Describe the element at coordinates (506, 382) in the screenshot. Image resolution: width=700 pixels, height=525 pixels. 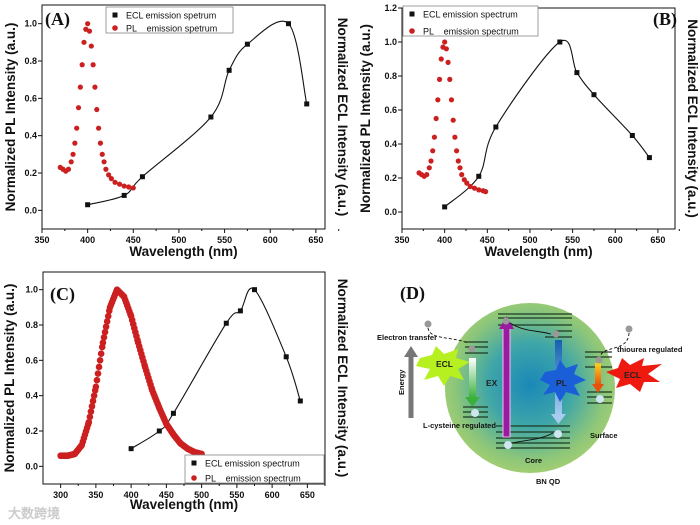
I see `ex-excitation-arrow` at that location.